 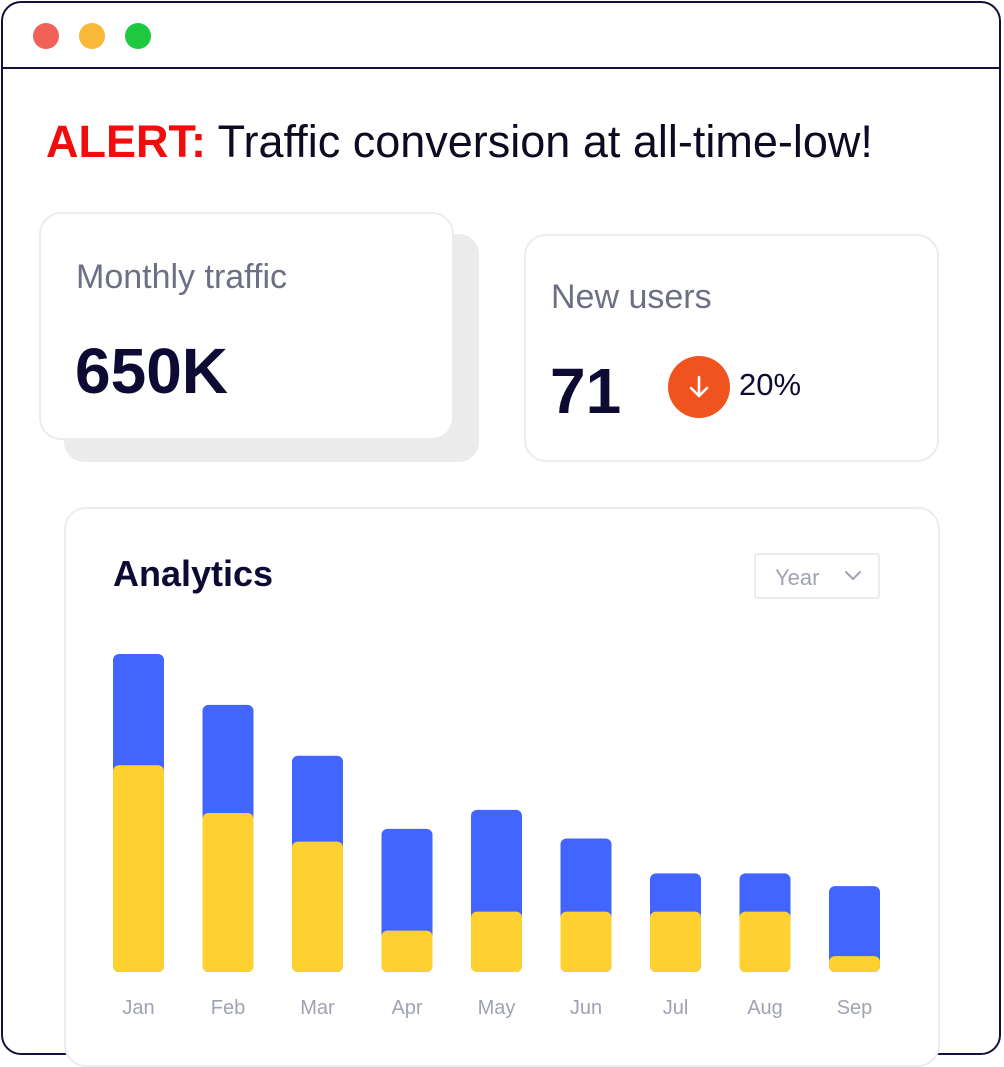 I want to click on bar-total-sep, so click(x=854, y=929).